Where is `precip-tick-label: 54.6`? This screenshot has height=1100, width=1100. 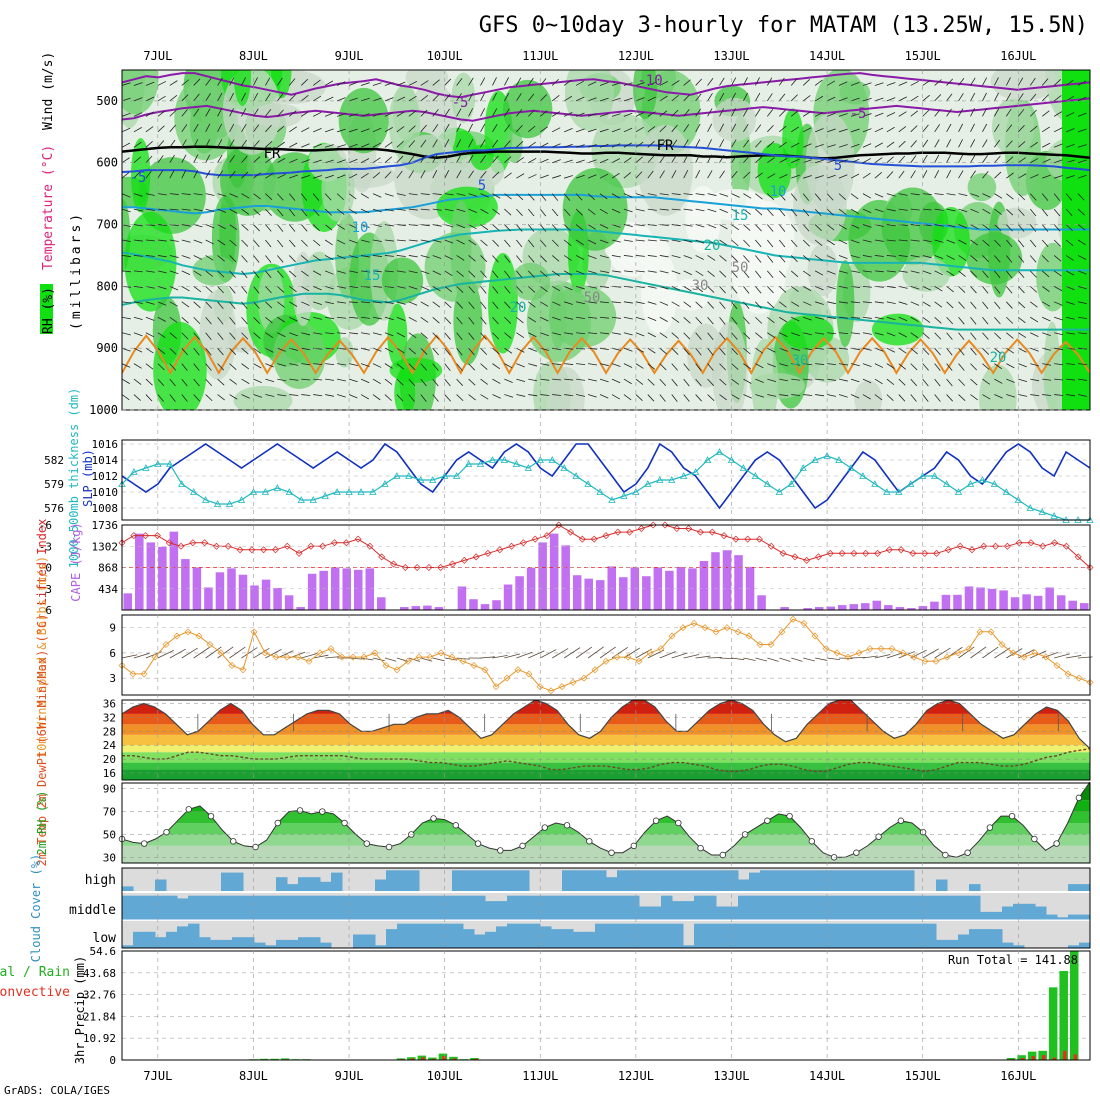
precip-tick-label: 54.6 is located at coordinates (103, 951).